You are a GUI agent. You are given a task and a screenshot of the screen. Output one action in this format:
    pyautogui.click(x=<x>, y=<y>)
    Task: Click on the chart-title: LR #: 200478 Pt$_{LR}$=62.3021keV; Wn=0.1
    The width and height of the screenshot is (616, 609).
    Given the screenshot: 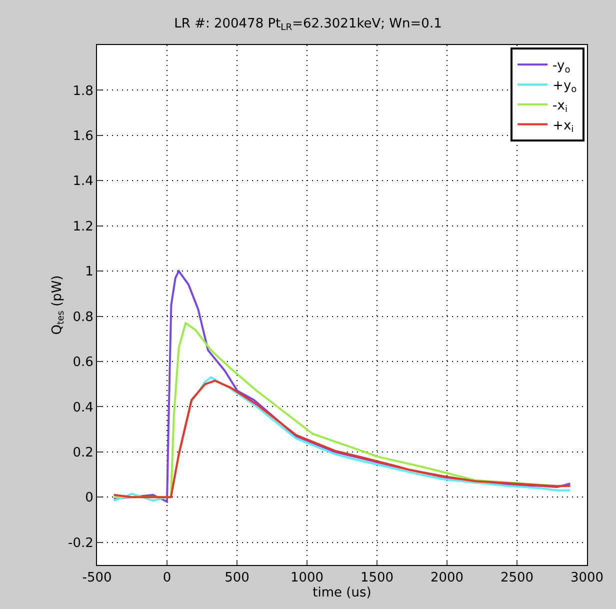 What is the action you would take?
    pyautogui.click(x=308, y=25)
    